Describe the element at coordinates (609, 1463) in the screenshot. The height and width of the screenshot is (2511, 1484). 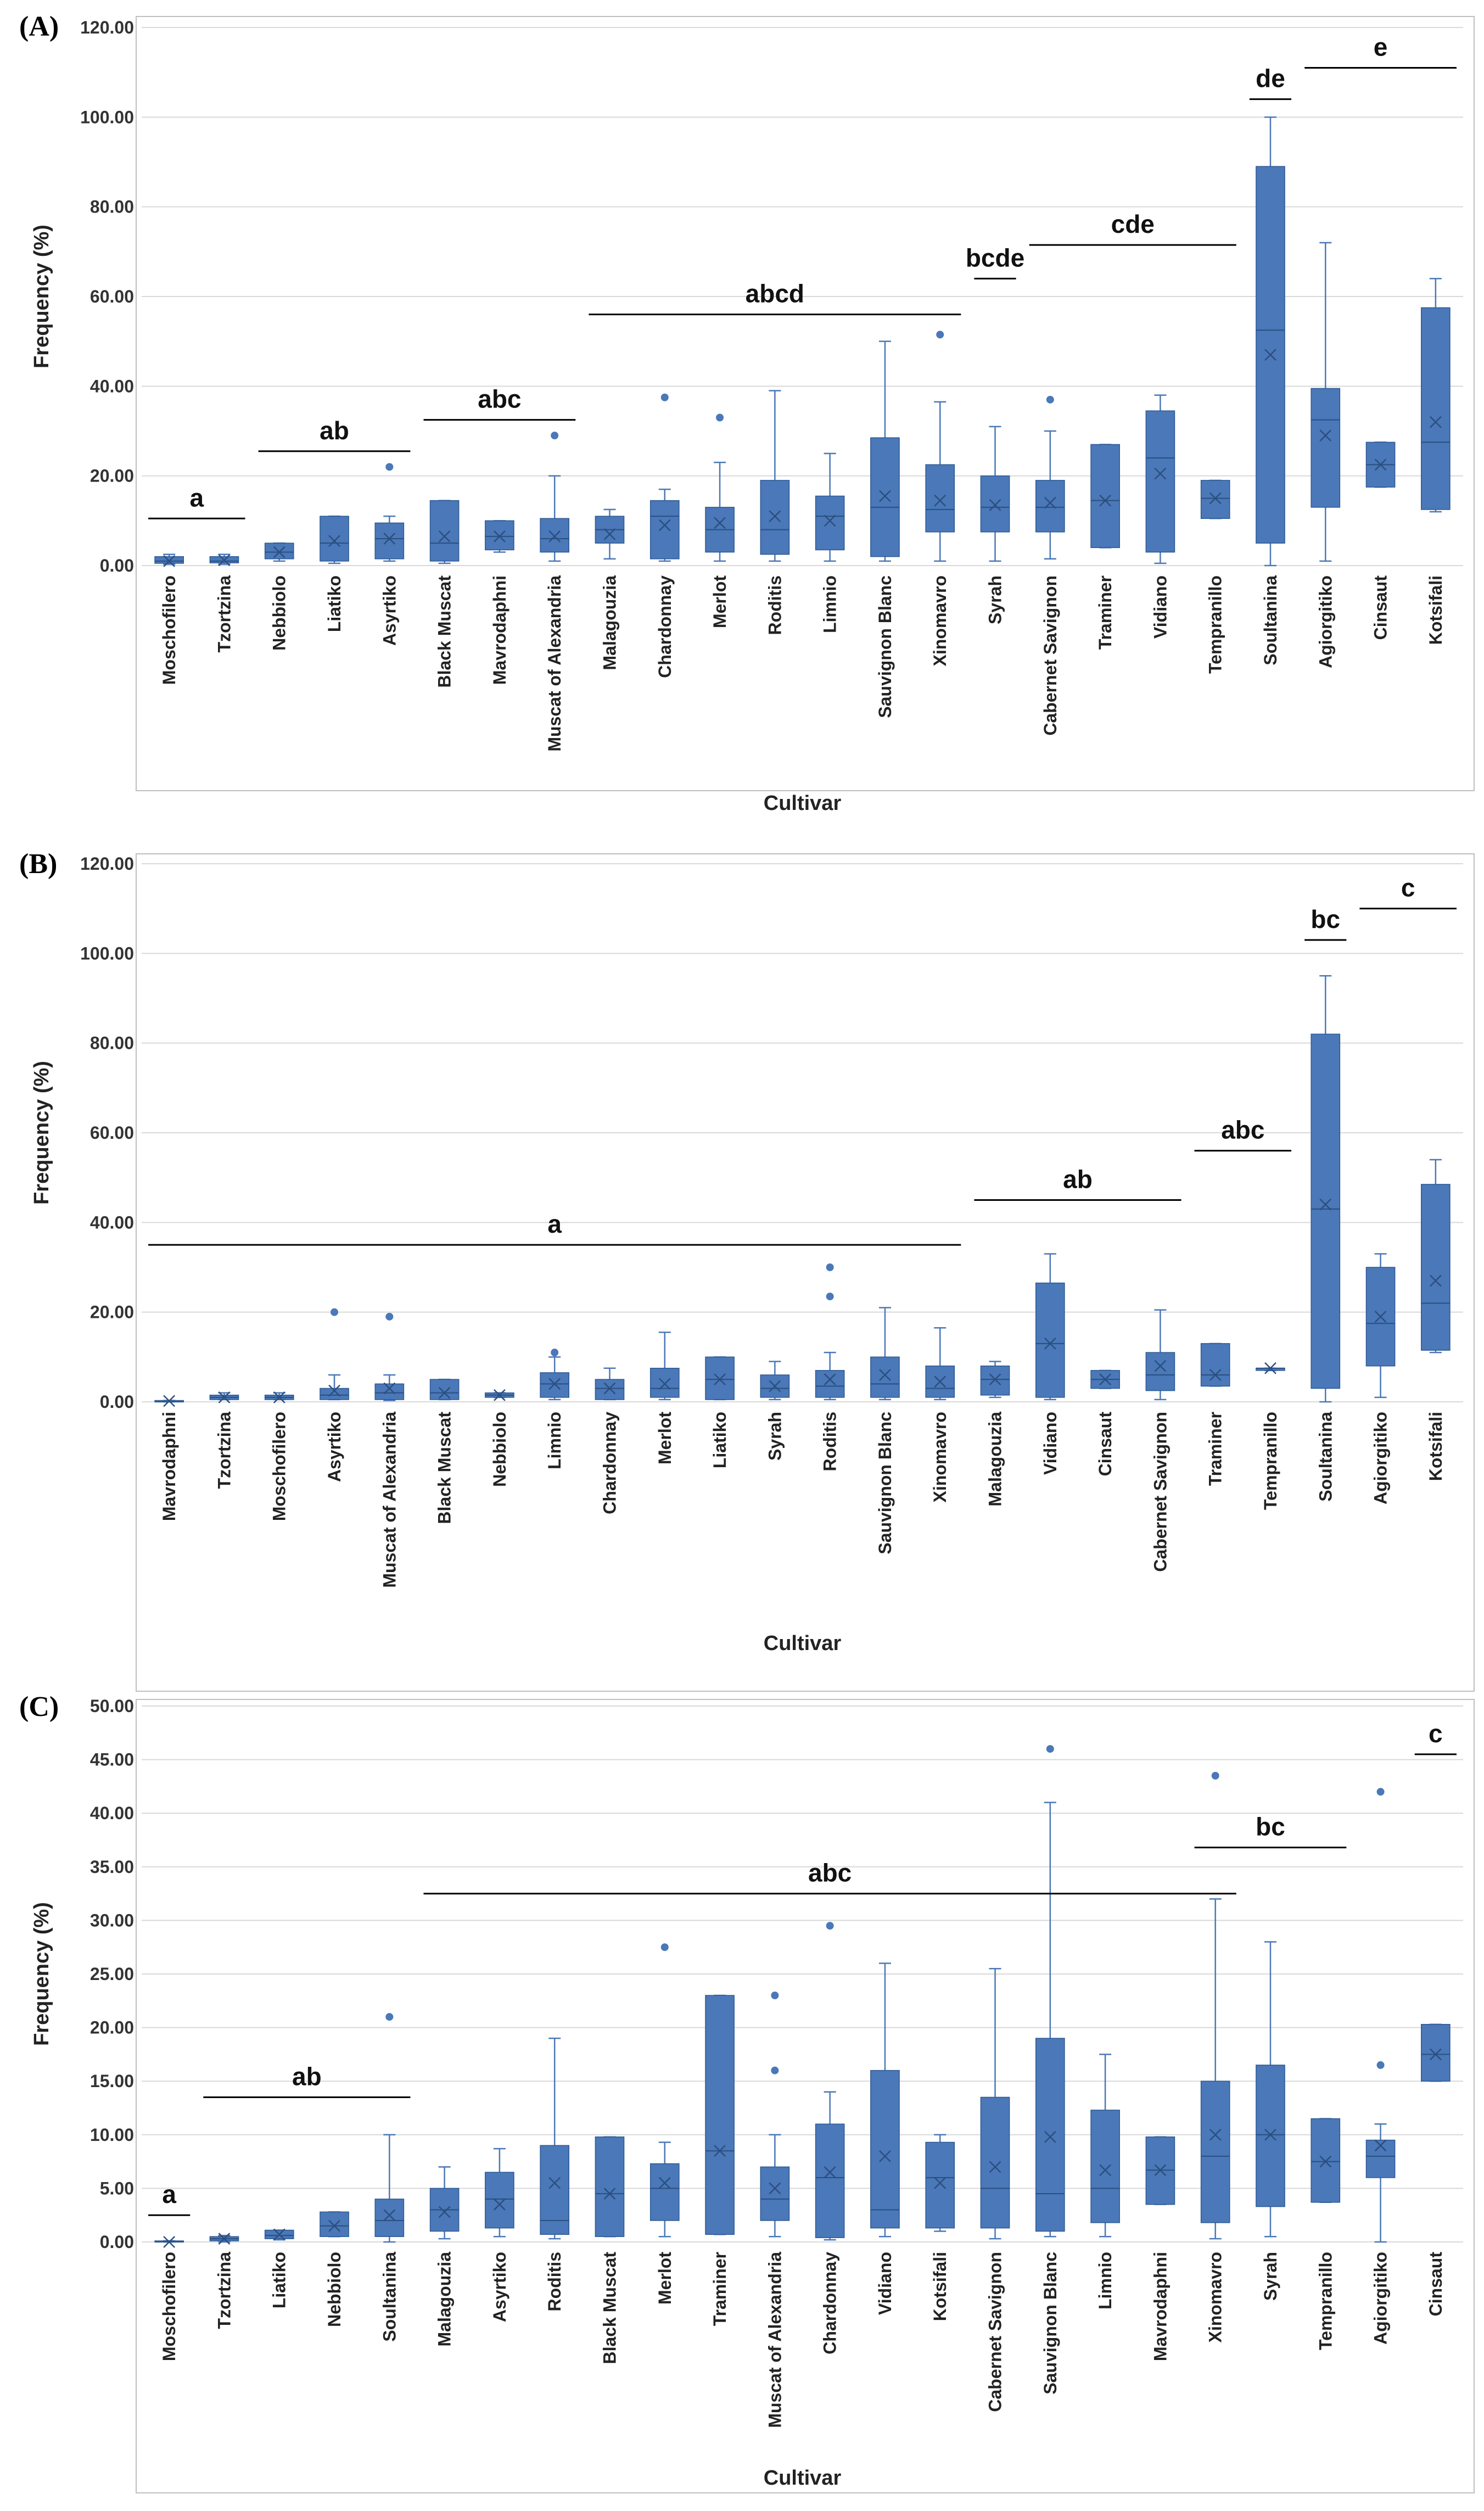
I see `x-tick-label: Chardonnay` at that location.